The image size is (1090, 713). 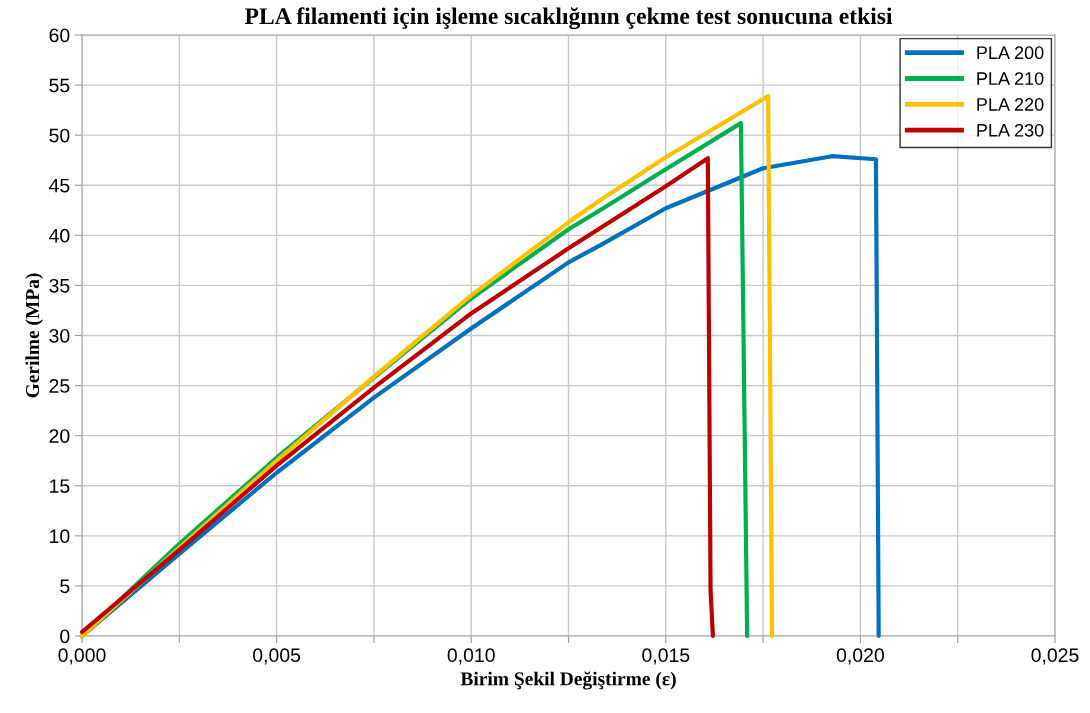 What do you see at coordinates (34, 335) in the screenshot?
I see `y-axis-title: Gerilme (MPa)` at bounding box center [34, 335].